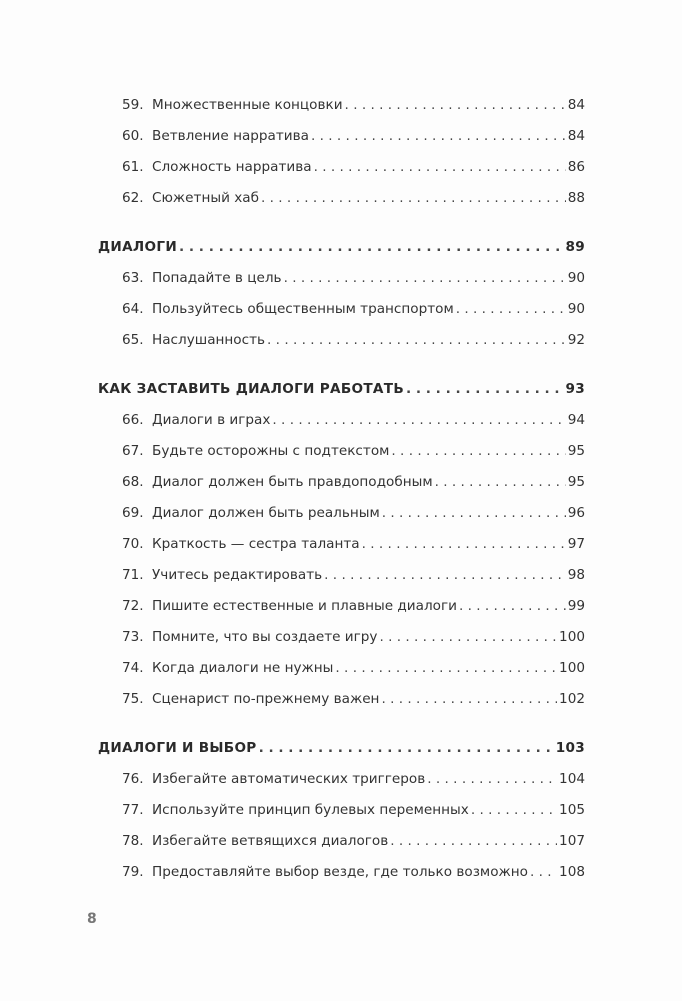  What do you see at coordinates (304, 606) in the screenshot?
I see `entry-title: Пишите естественные и плавные диалоги` at bounding box center [304, 606].